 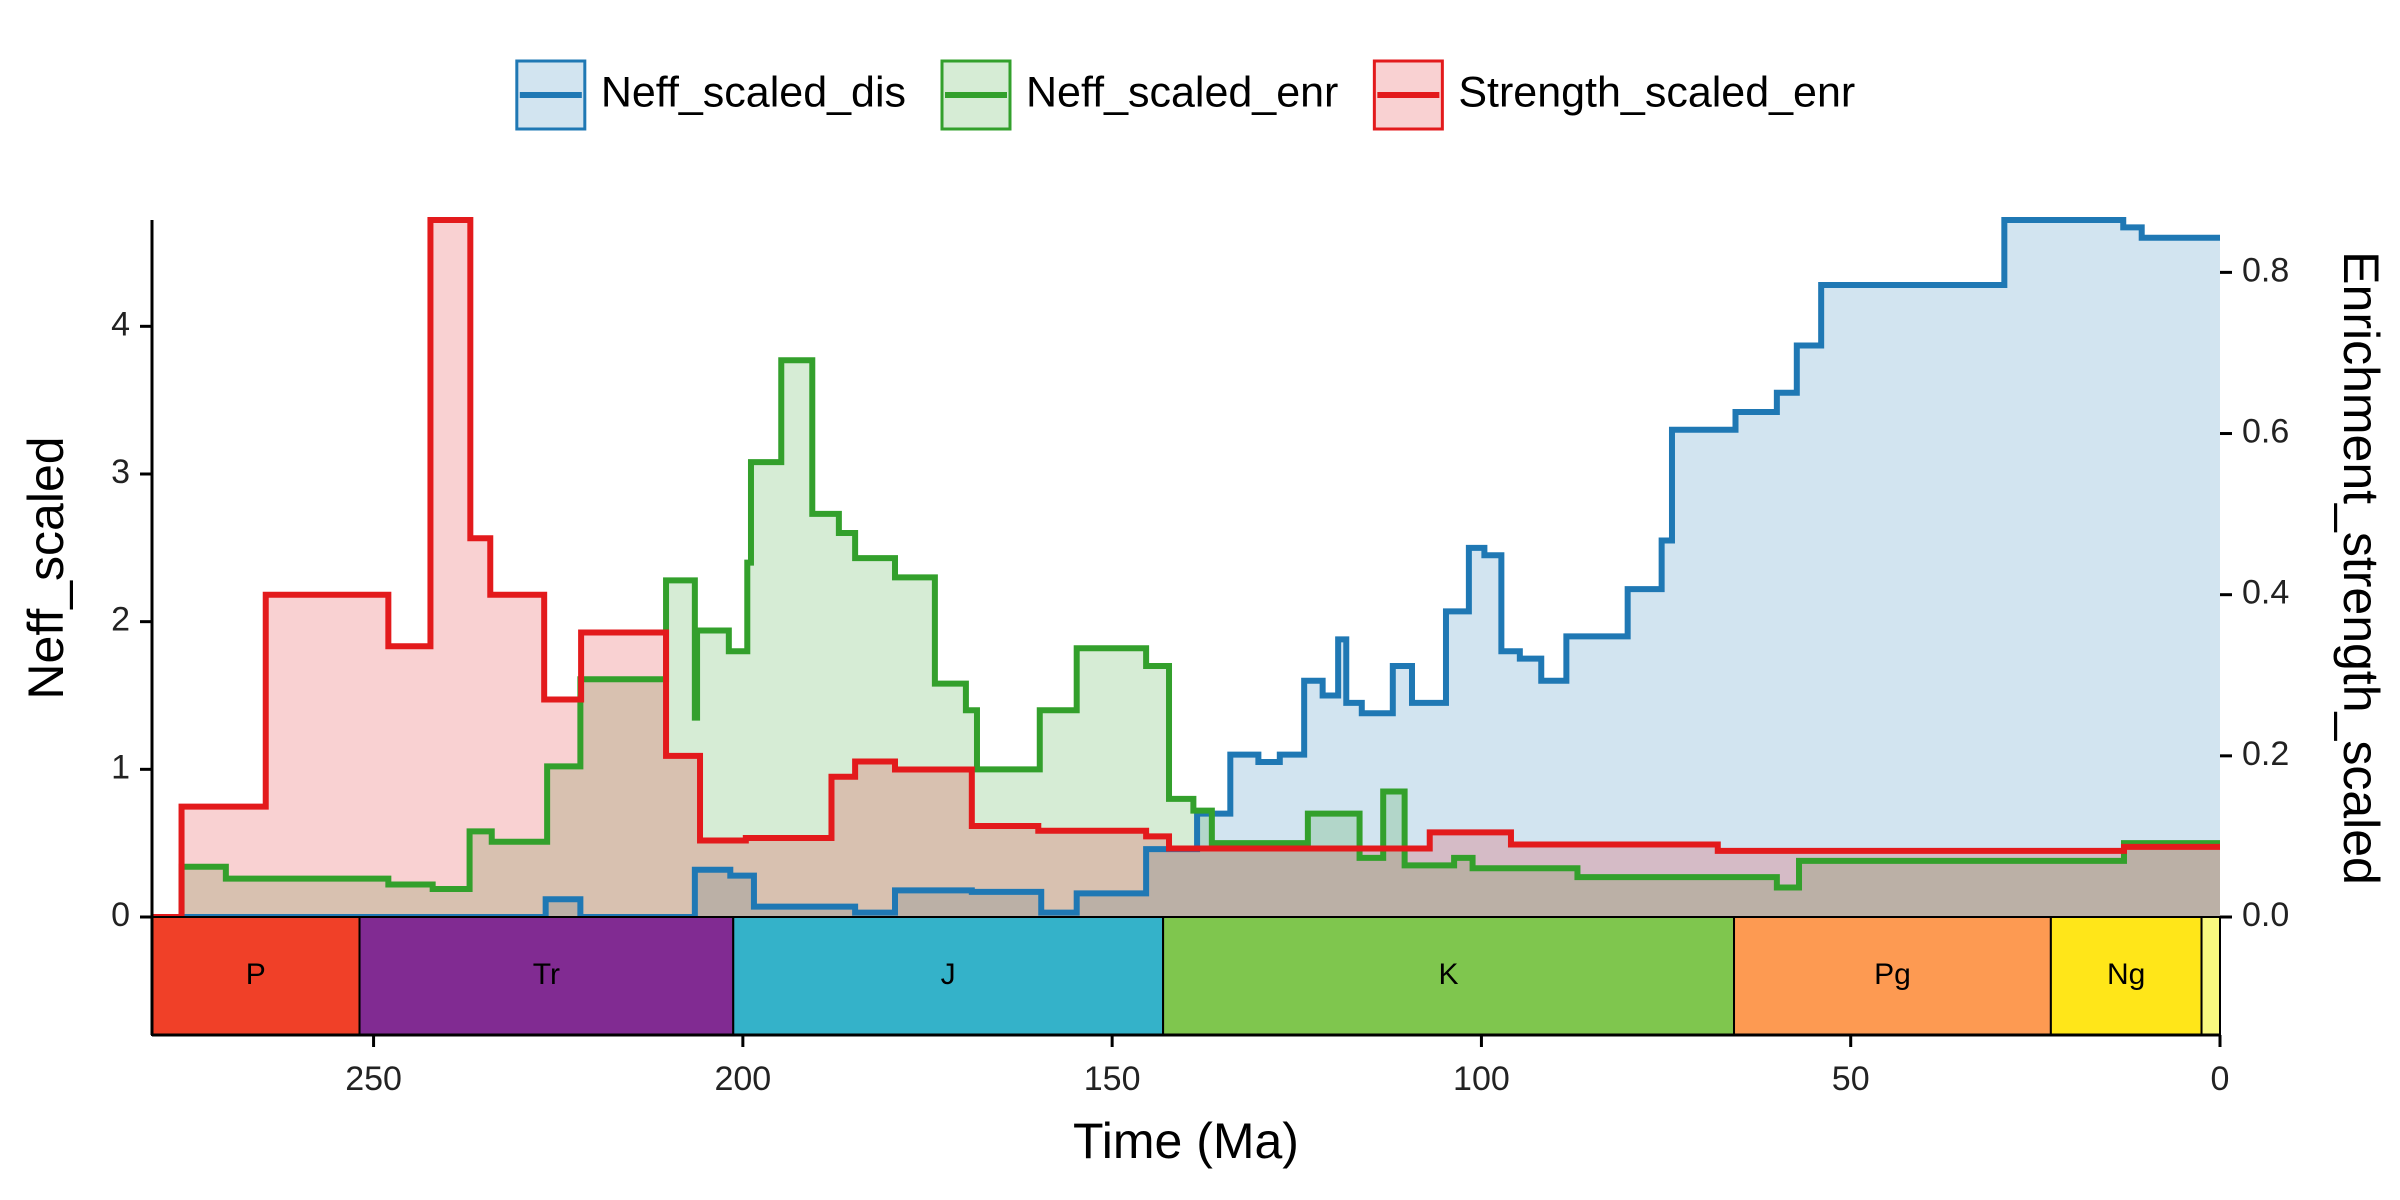 What do you see at coordinates (742, 1079) in the screenshot?
I see `x-tick-label: 200` at bounding box center [742, 1079].